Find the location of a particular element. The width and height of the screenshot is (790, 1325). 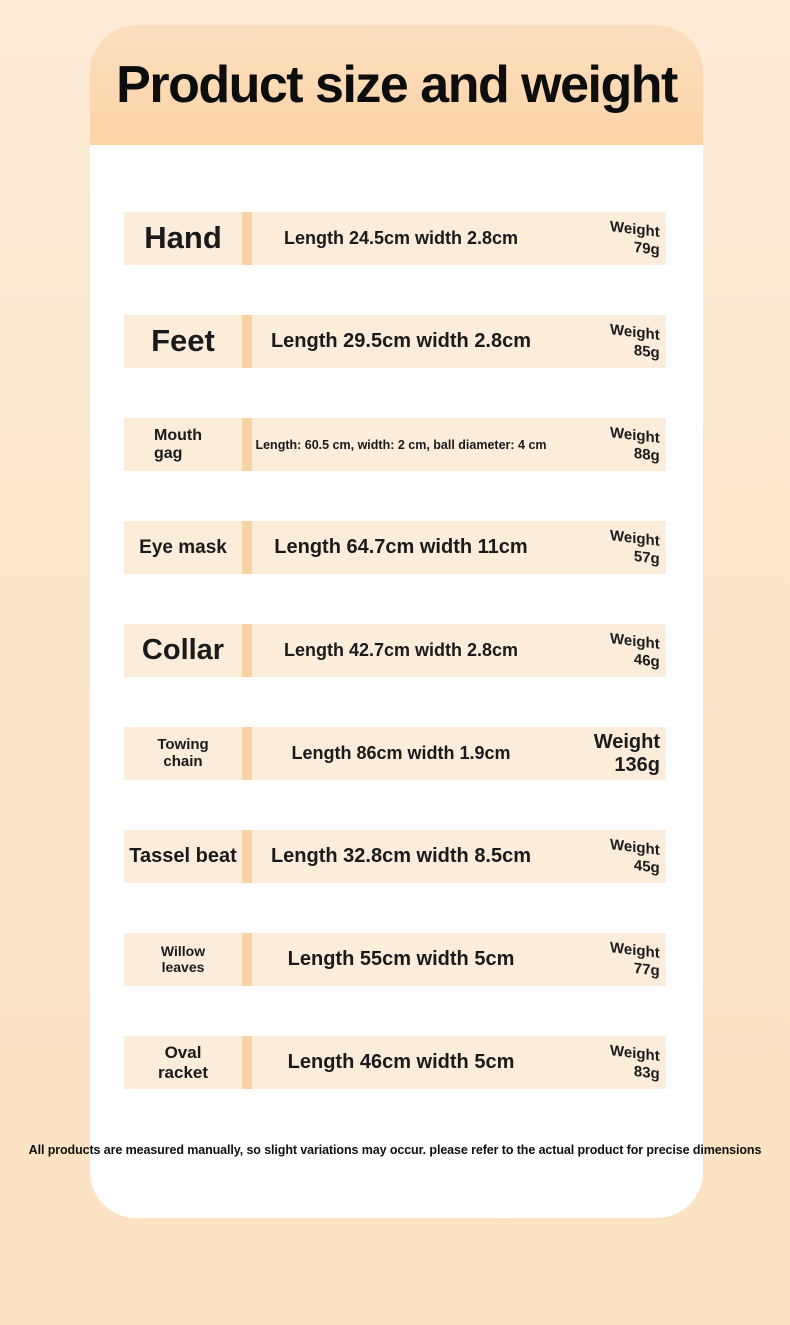

weight-block: Weight 85g is located at coordinates (635, 341).